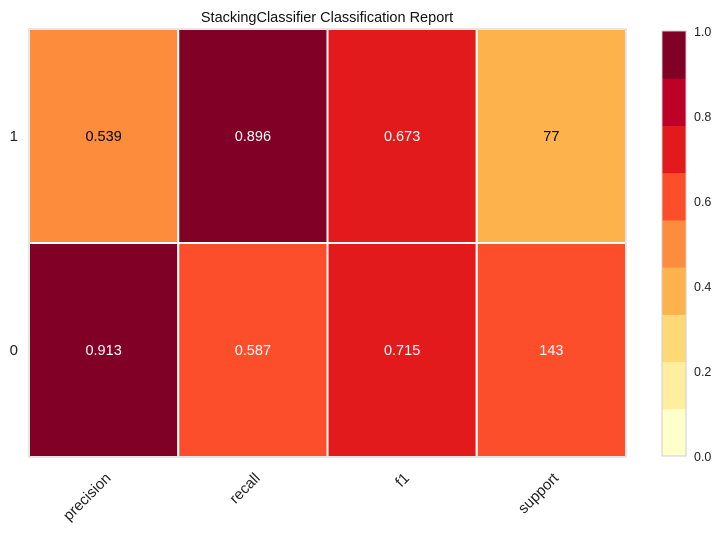 This screenshot has height=534, width=722. I want to click on cell-value-label: 143, so click(551, 351).